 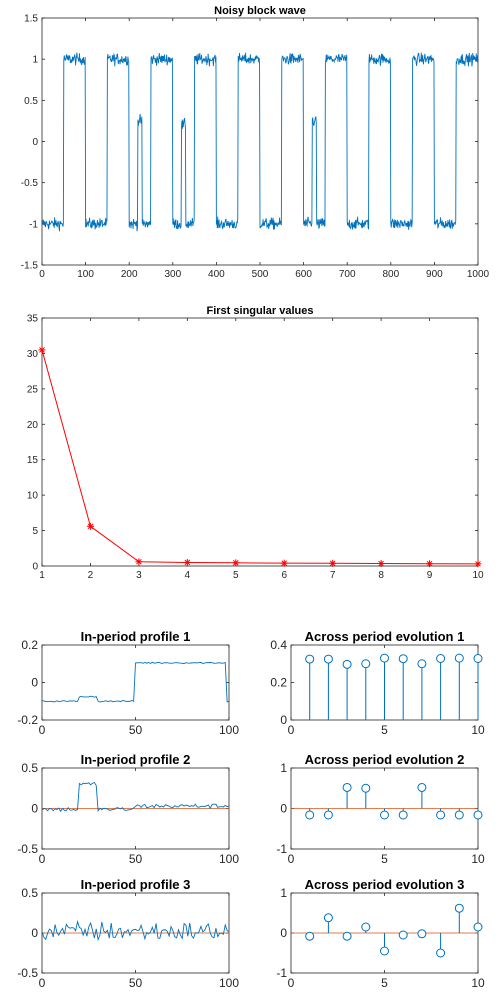 I want to click on x-tick-label: 8, so click(x=381, y=575).